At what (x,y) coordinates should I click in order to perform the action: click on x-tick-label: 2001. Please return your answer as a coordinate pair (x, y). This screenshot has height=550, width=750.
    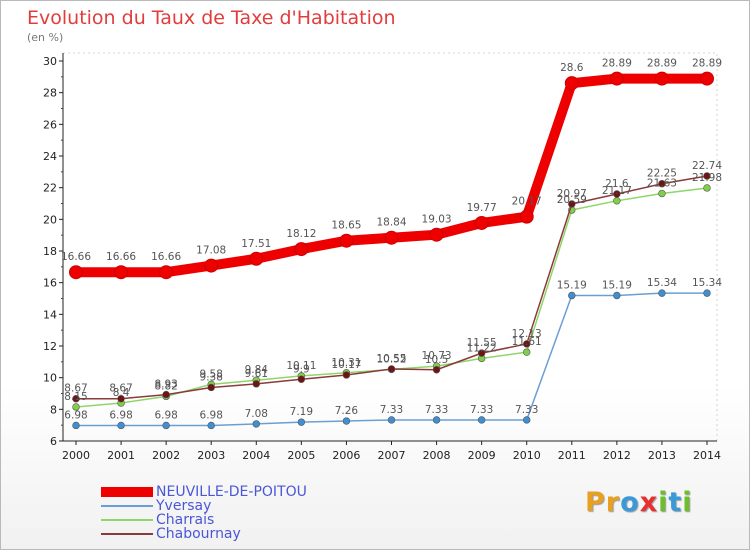
    Looking at the image, I should click on (121, 455).